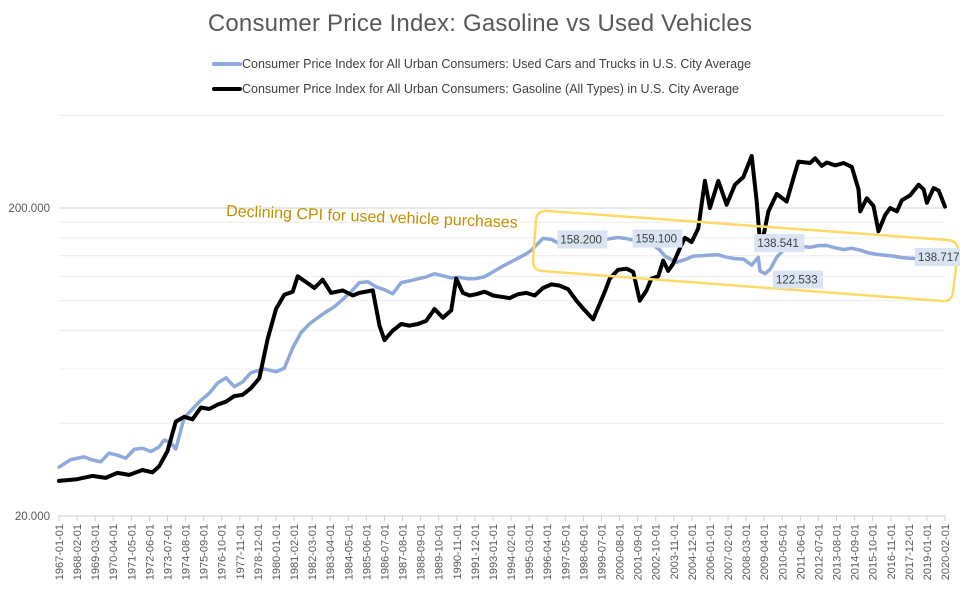 The image size is (960, 589). I want to click on x-tick-label: 1980-01-01, so click(277, 552).